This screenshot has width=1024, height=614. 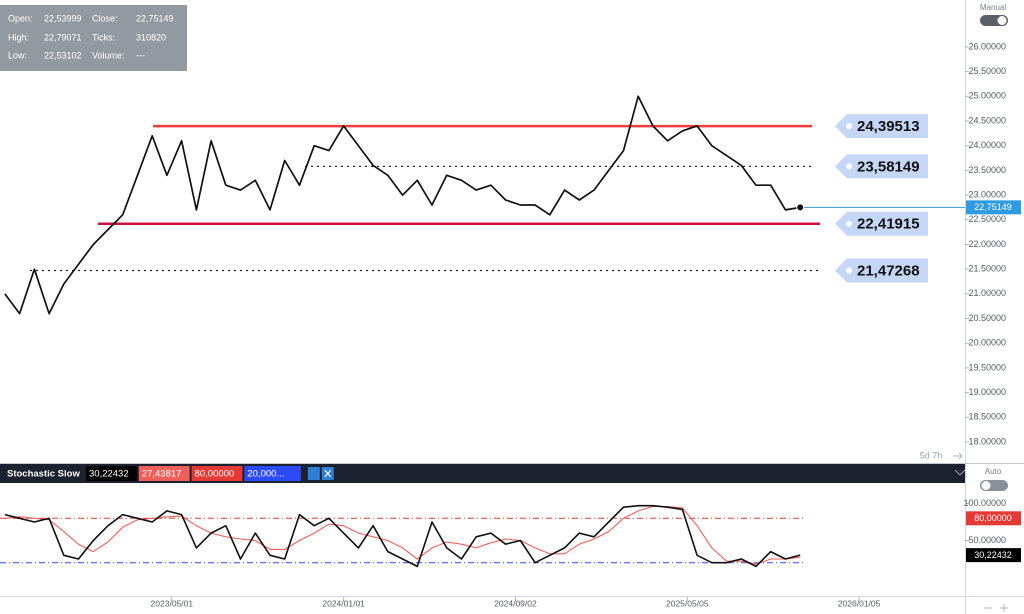 I want to click on y-tick-label: 19.00000, so click(x=987, y=392).